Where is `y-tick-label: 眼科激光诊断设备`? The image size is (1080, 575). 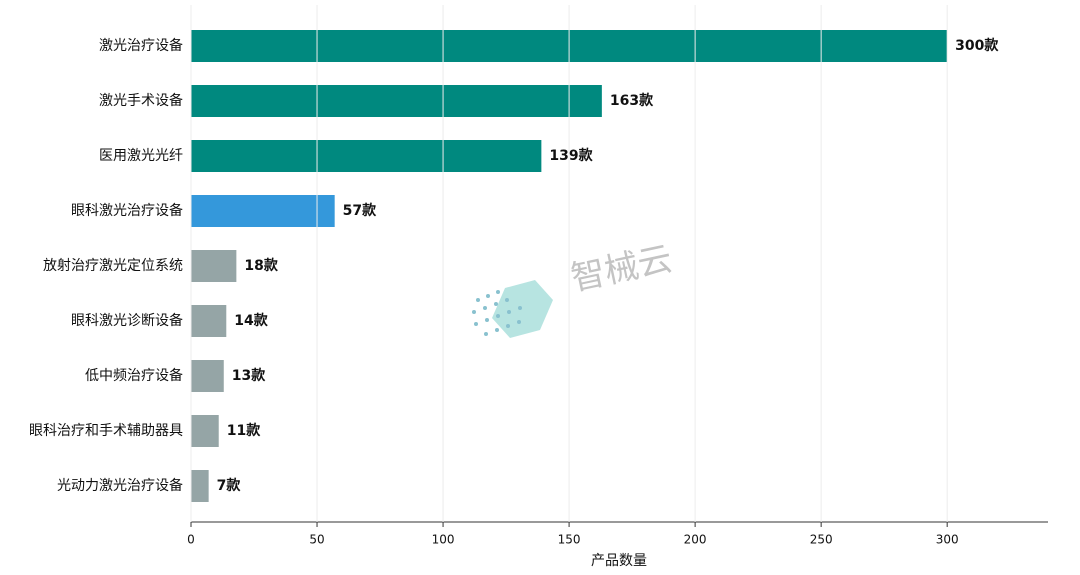 y-tick-label: 眼科激光诊断设备 is located at coordinates (127, 320).